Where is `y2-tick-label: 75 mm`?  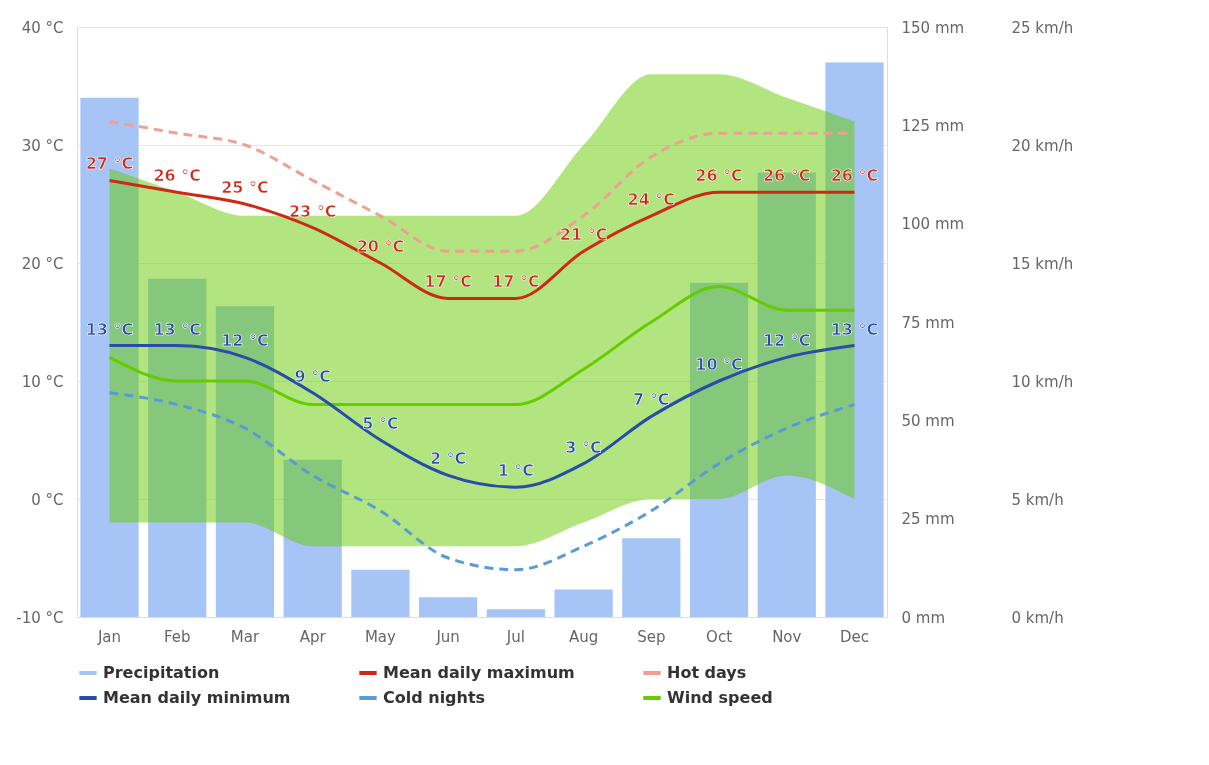 y2-tick-label: 75 mm is located at coordinates (928, 322).